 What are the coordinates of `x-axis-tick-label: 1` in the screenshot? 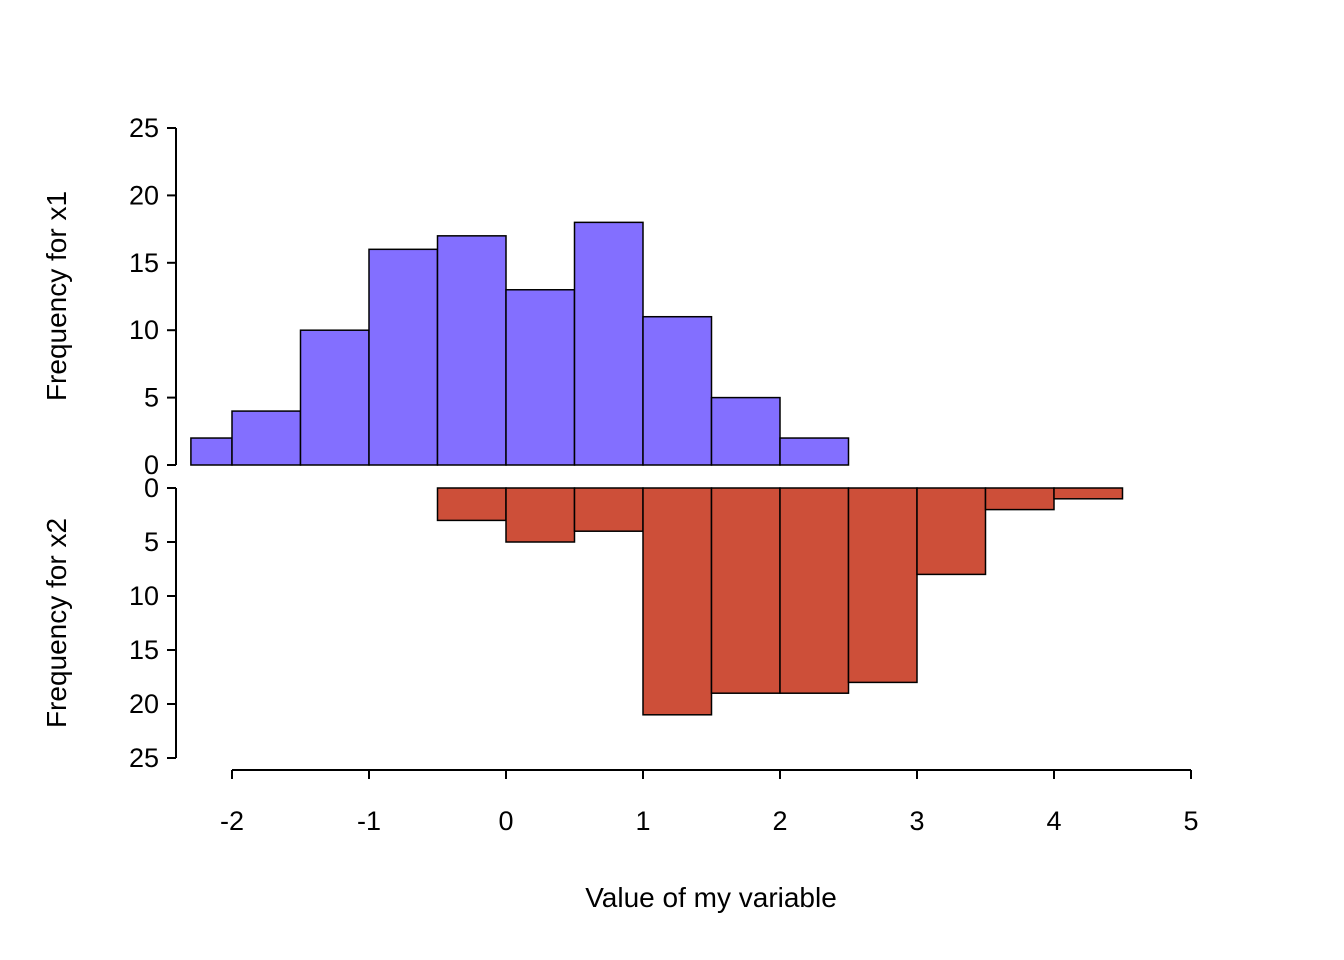 It's located at (642, 821).